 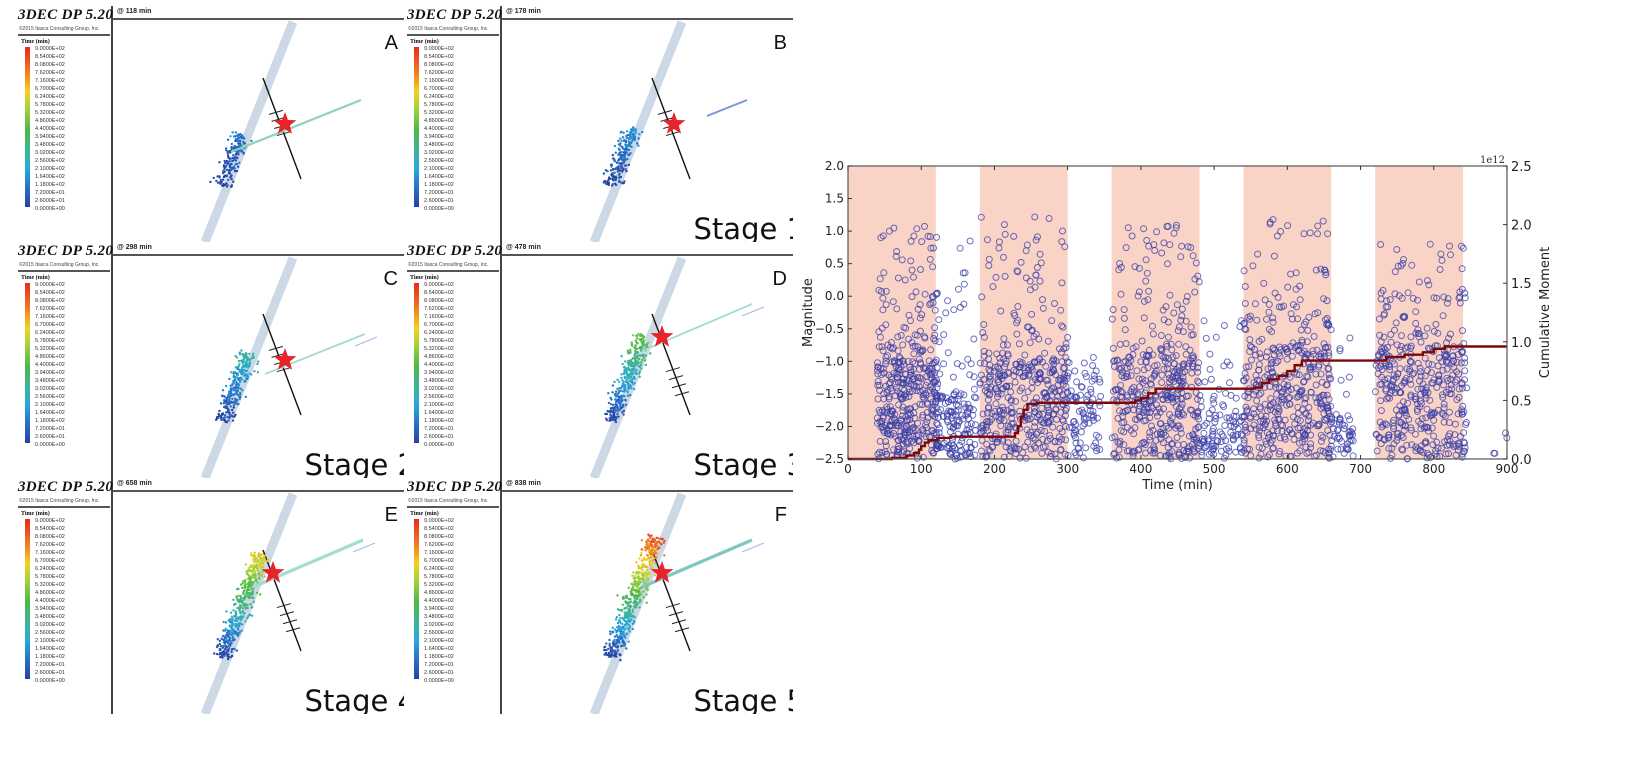 I want to click on legend-value: 6.2400E+02, so click(x=50, y=333).